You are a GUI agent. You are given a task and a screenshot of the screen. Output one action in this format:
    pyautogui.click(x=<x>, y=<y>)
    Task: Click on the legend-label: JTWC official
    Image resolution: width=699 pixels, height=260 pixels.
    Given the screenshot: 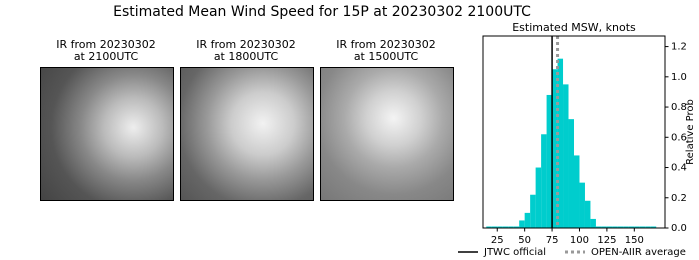 What is the action you would take?
    pyautogui.click(x=514, y=252)
    